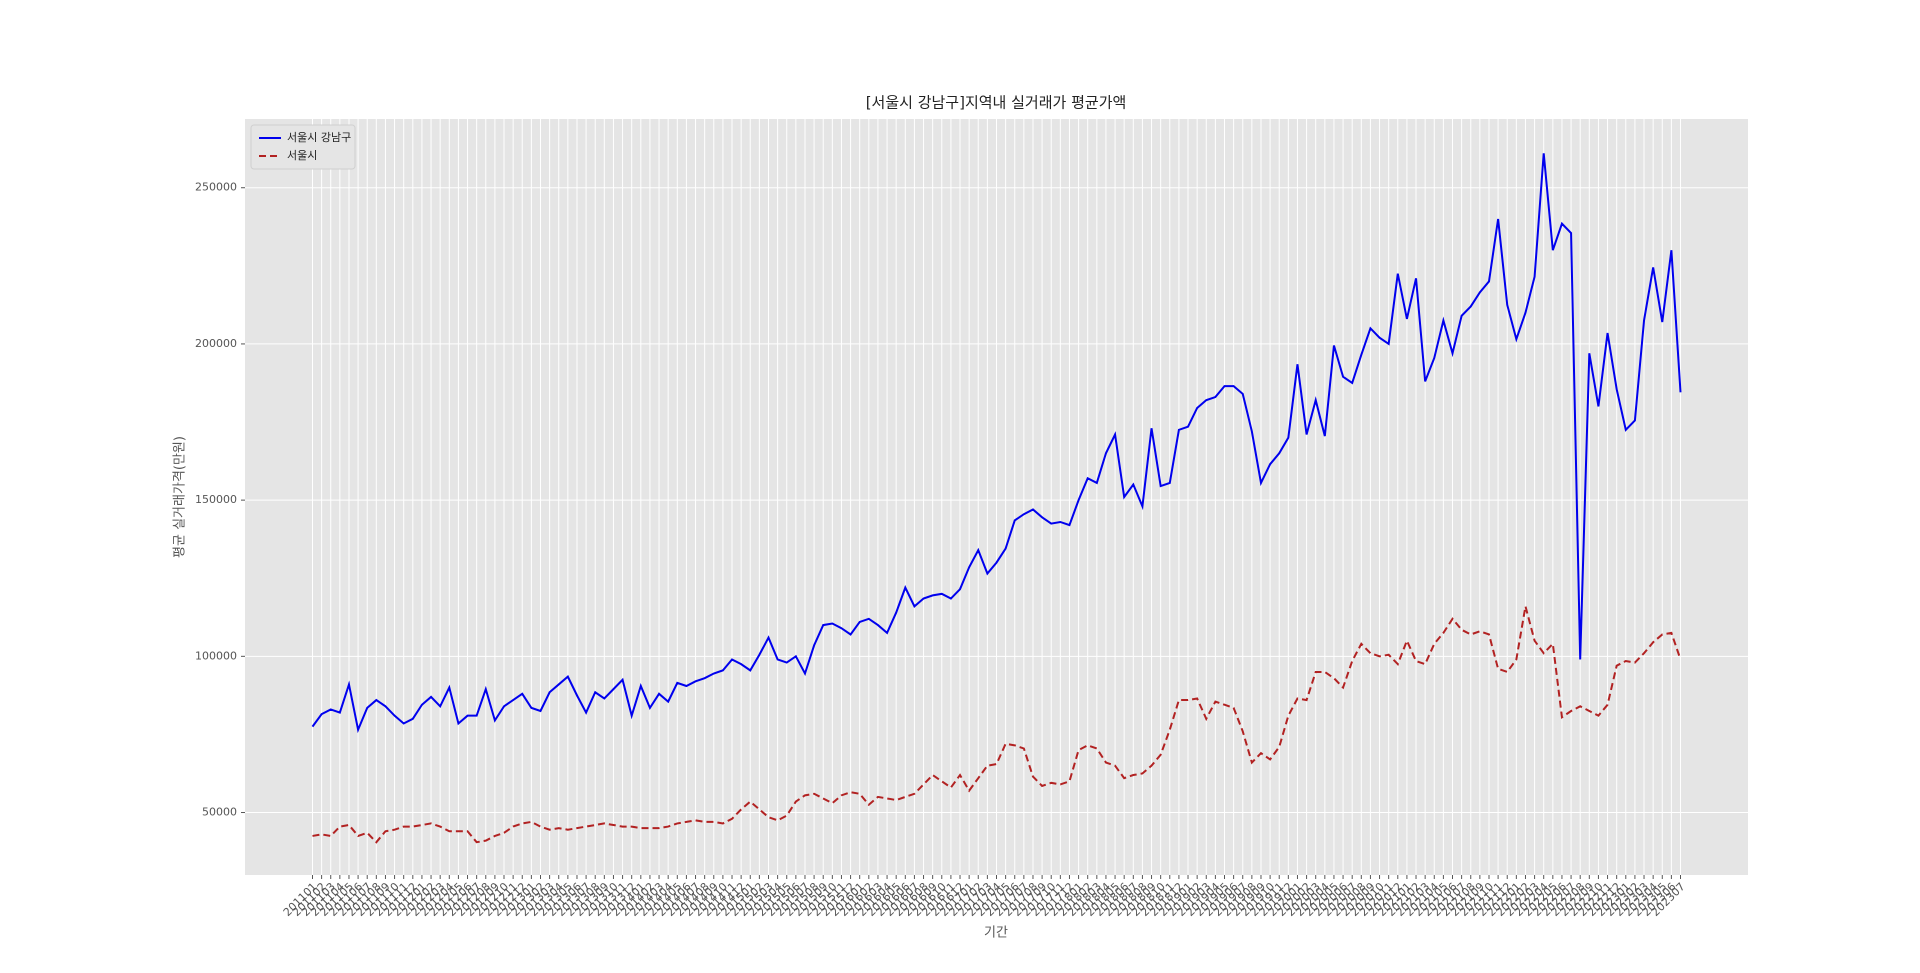 This screenshot has height=973, width=1920. Describe the element at coordinates (180, 497) in the screenshot. I see `y-axis-label: 평균 실거래가격(만원)` at that location.